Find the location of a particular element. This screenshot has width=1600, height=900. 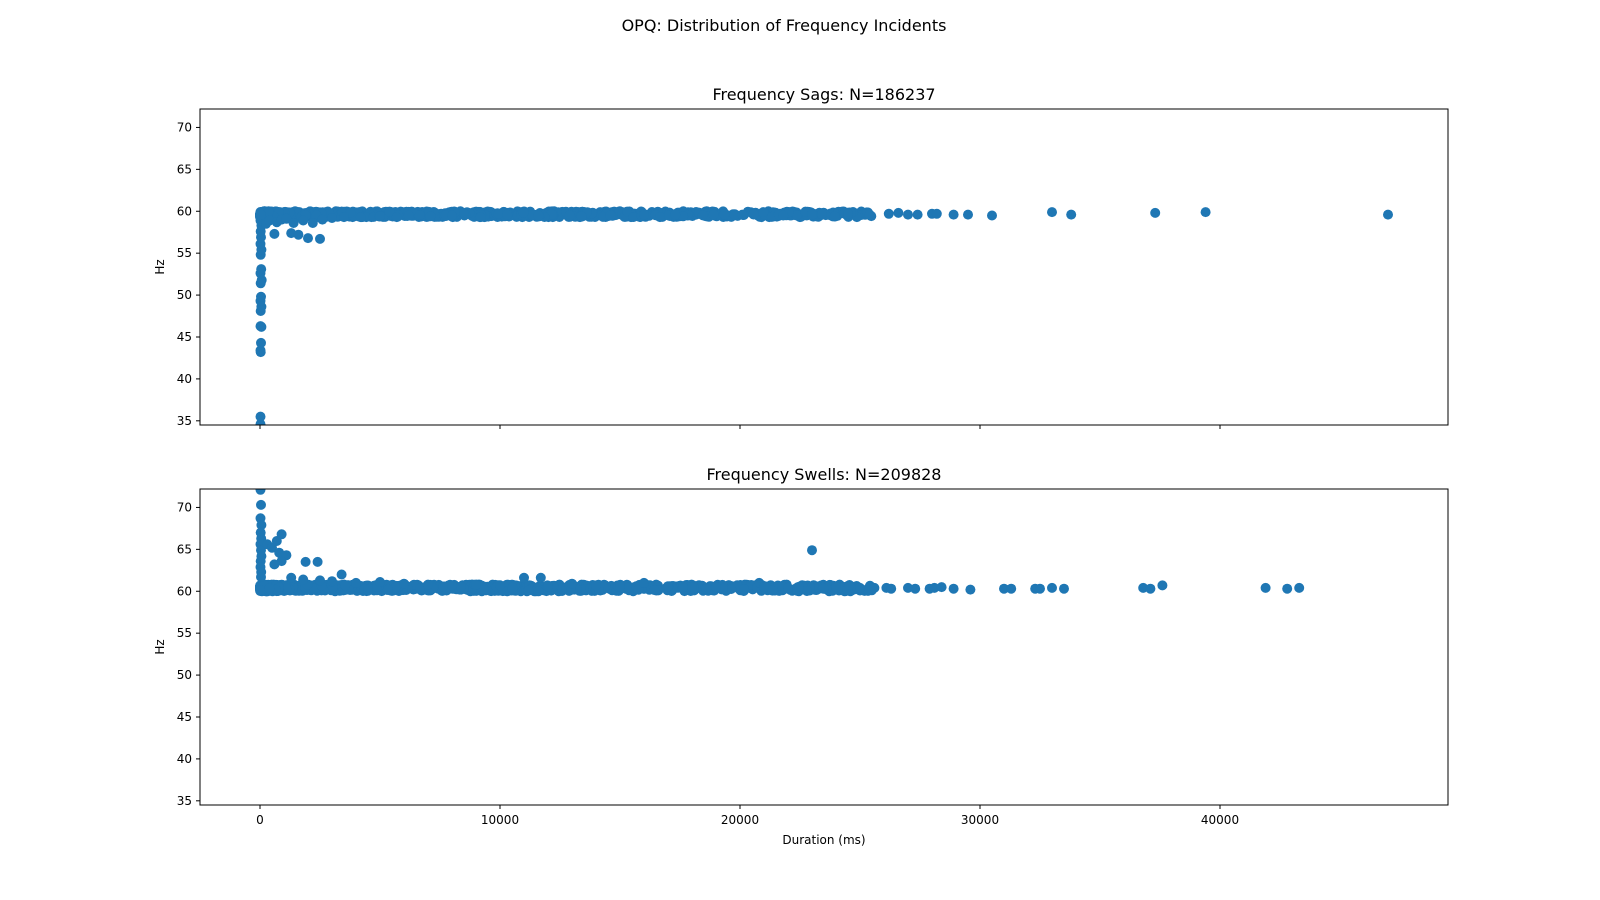

swells-points is located at coordinates (780, 543).